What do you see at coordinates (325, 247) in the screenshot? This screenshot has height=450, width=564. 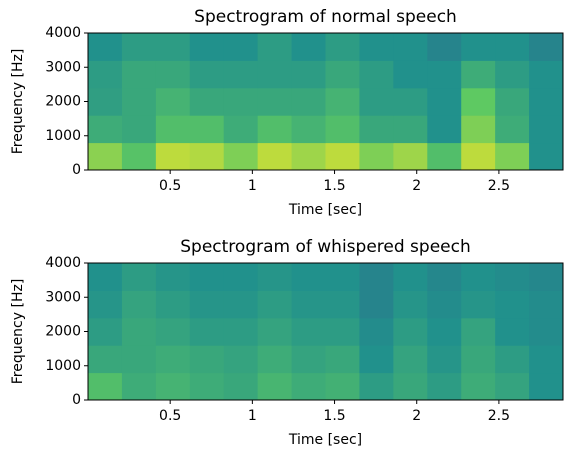 I see `chart-title: Spectrogram of whispered speech` at bounding box center [325, 247].